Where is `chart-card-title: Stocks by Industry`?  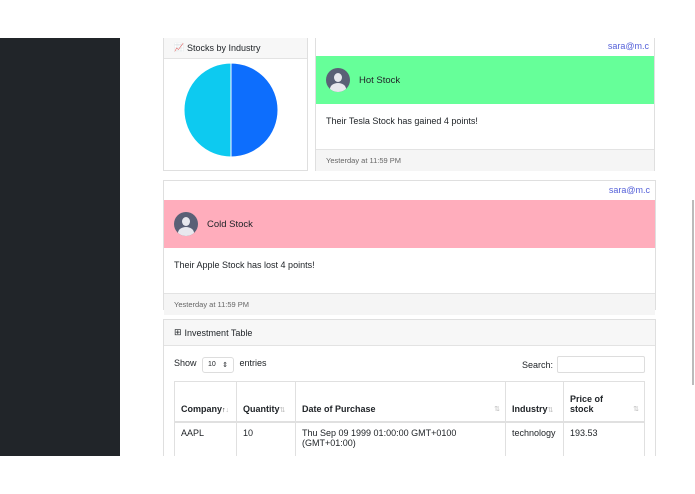 chart-card-title: Stocks by Industry is located at coordinates (223, 47).